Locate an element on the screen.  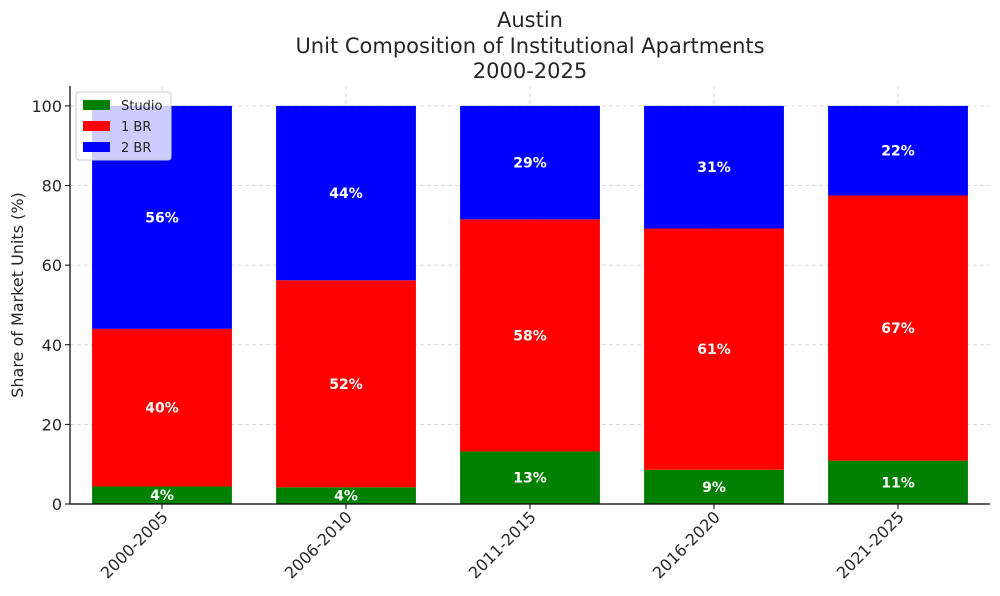
x-tick-label-4: 2021-2025 is located at coordinates (870, 544).